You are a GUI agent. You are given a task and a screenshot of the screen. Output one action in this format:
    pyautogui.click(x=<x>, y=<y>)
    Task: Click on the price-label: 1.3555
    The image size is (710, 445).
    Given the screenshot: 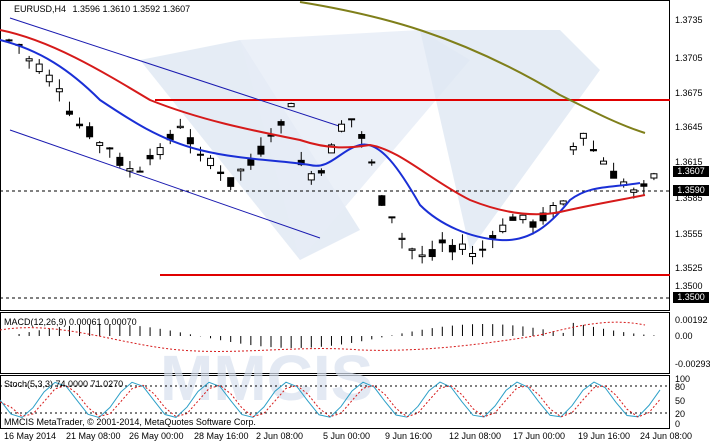 What is the action you would take?
    pyautogui.click(x=689, y=234)
    